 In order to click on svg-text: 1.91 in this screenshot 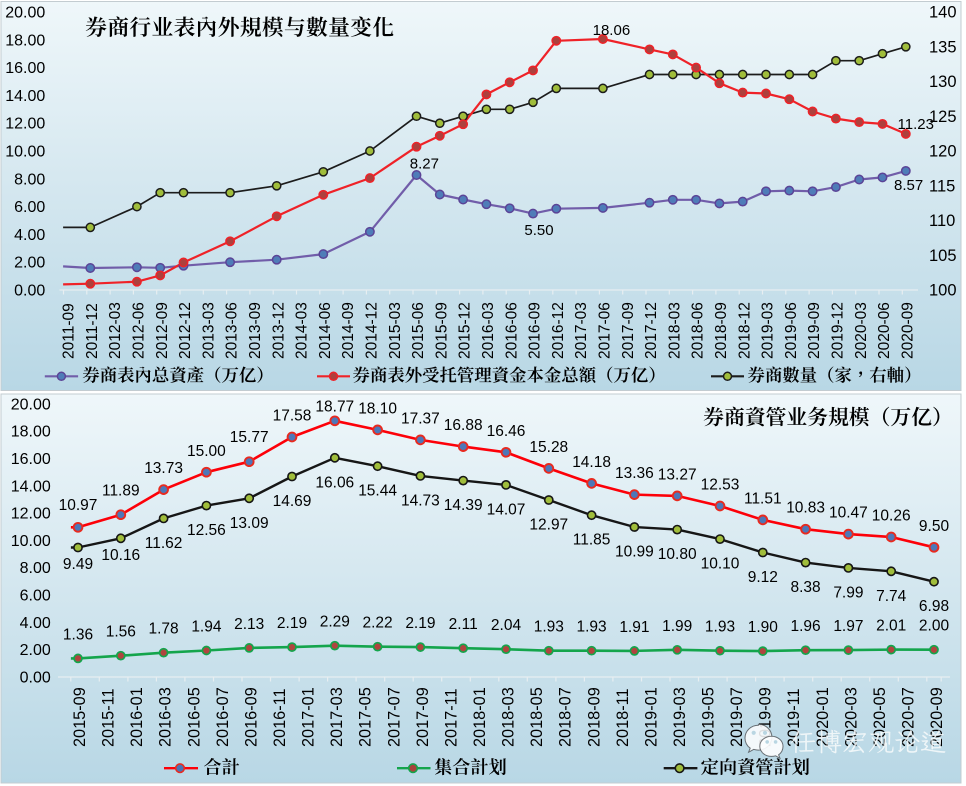, I will do `click(634, 627)`.